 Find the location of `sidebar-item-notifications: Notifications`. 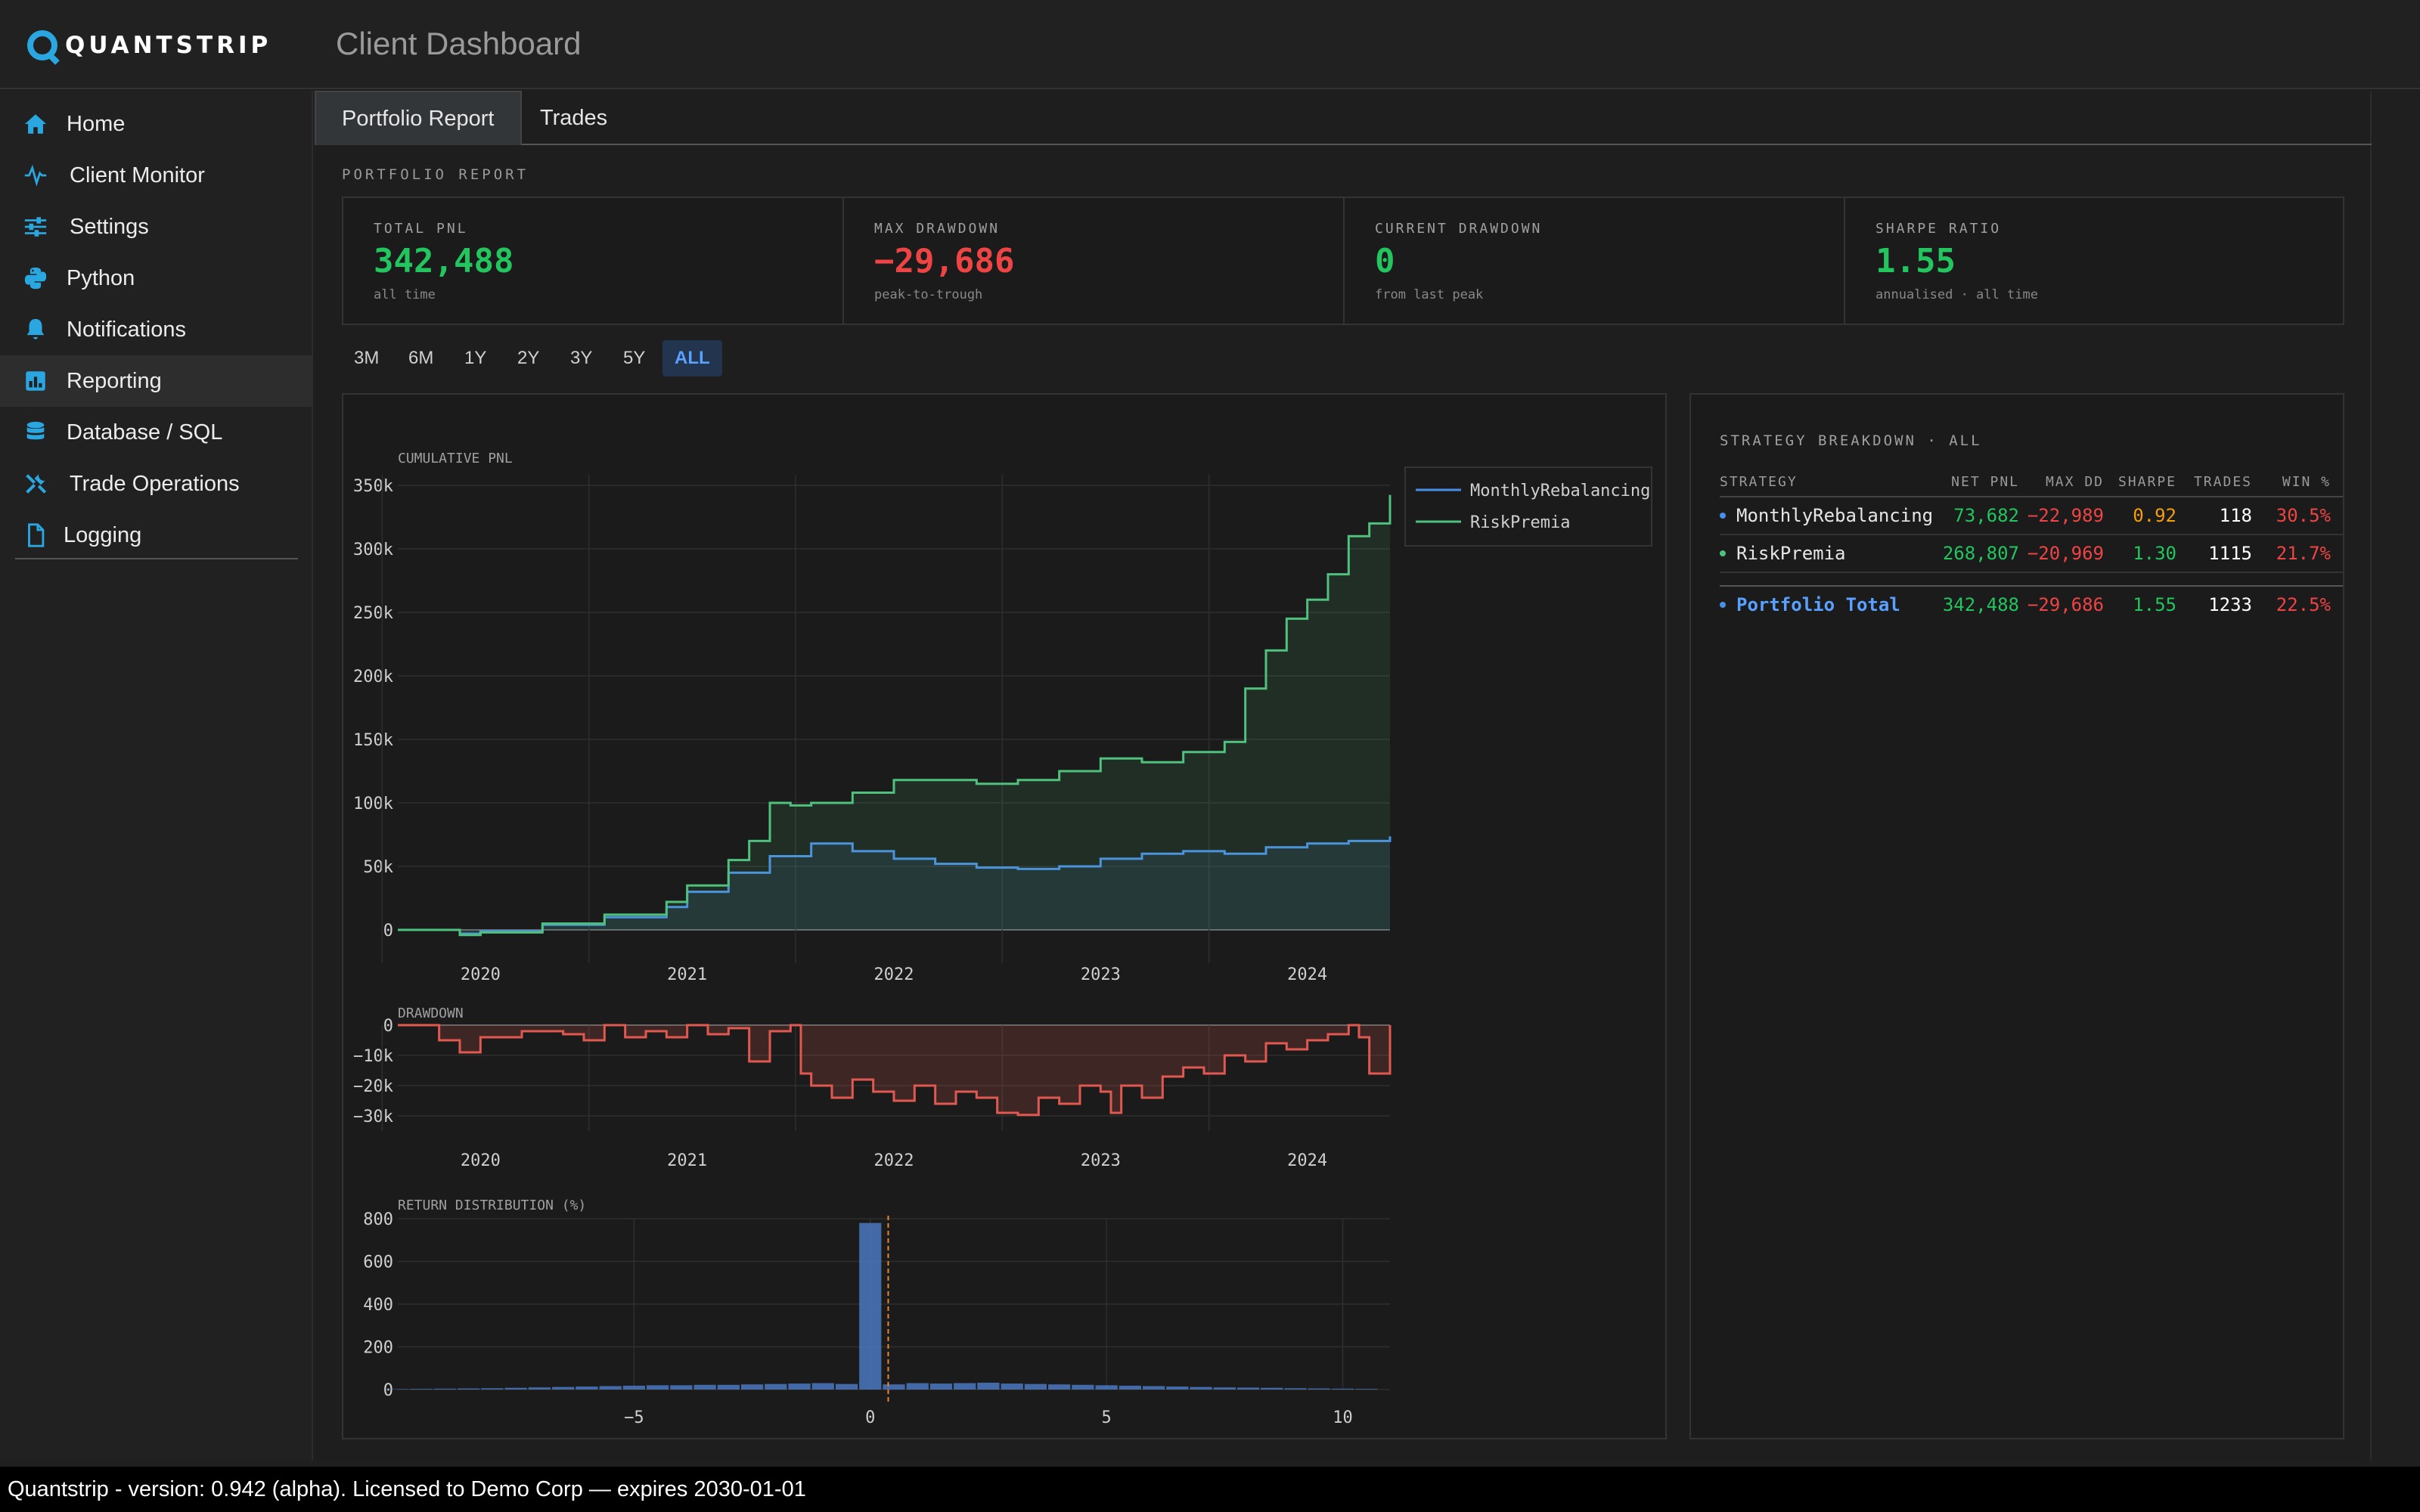

sidebar-item-notifications: Notifications is located at coordinates (156, 329).